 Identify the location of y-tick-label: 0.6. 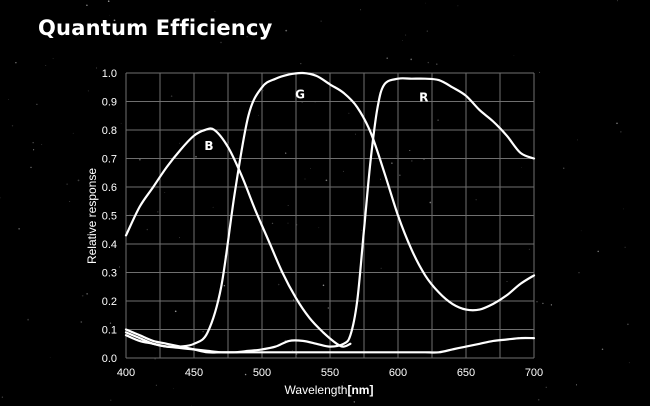
(109, 188).